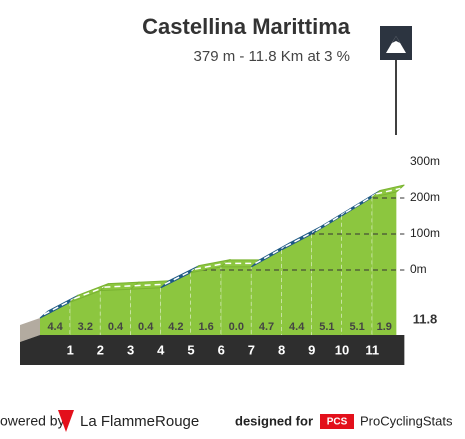 This screenshot has width=465, height=439. What do you see at coordinates (139, 421) in the screenshot?
I see `footer-brand: La FlammeRouge` at bounding box center [139, 421].